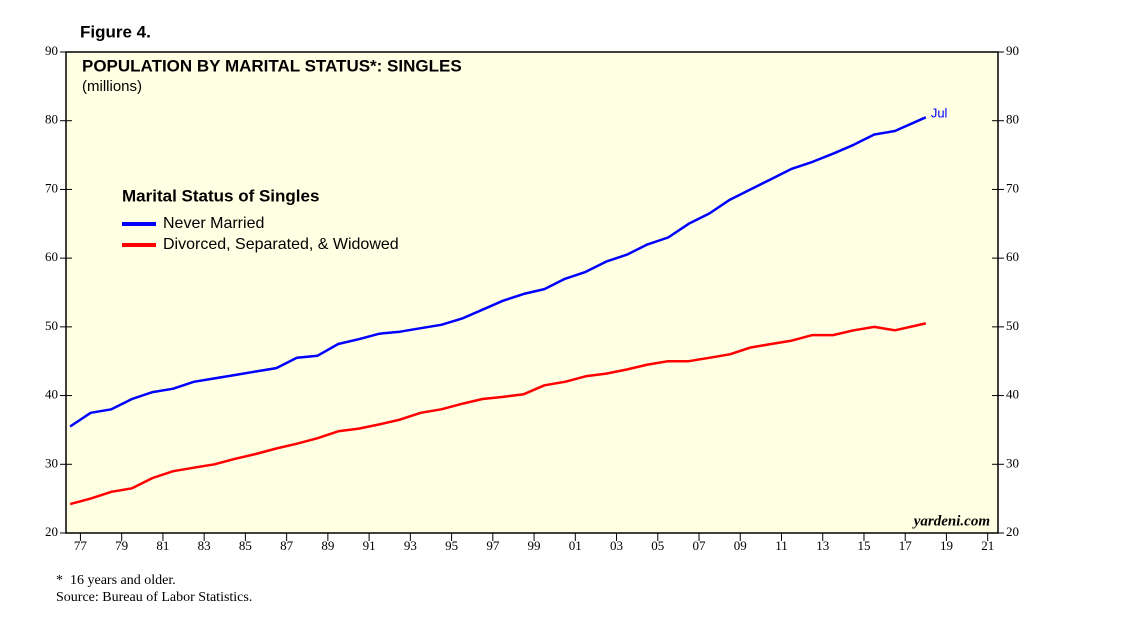 This screenshot has width=1138, height=622. What do you see at coordinates (1012, 462) in the screenshot?
I see `y2-tick-label: 30` at bounding box center [1012, 462].